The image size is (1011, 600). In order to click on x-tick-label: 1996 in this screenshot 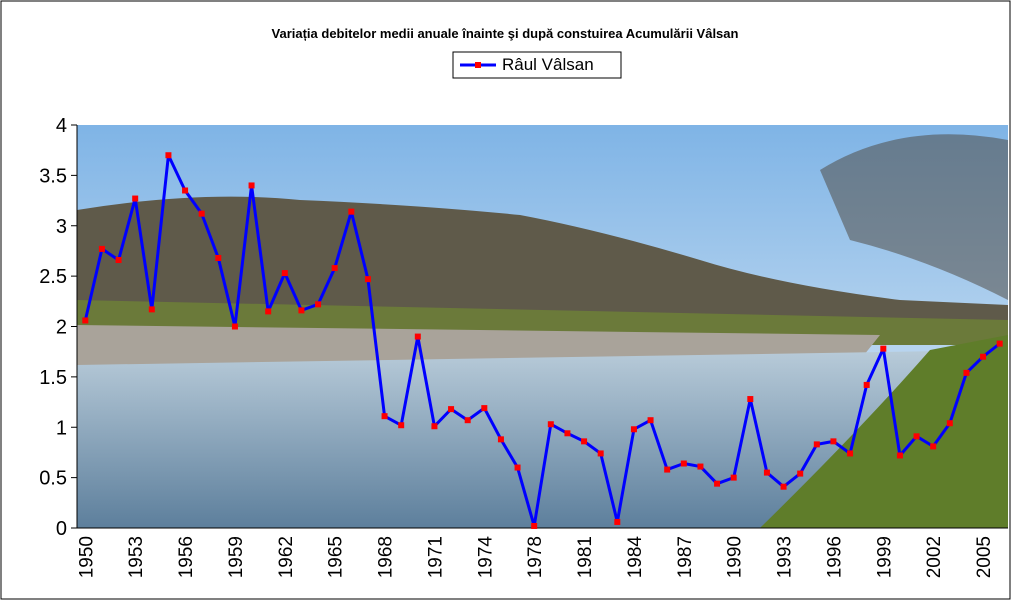, I will do `click(834, 557)`.